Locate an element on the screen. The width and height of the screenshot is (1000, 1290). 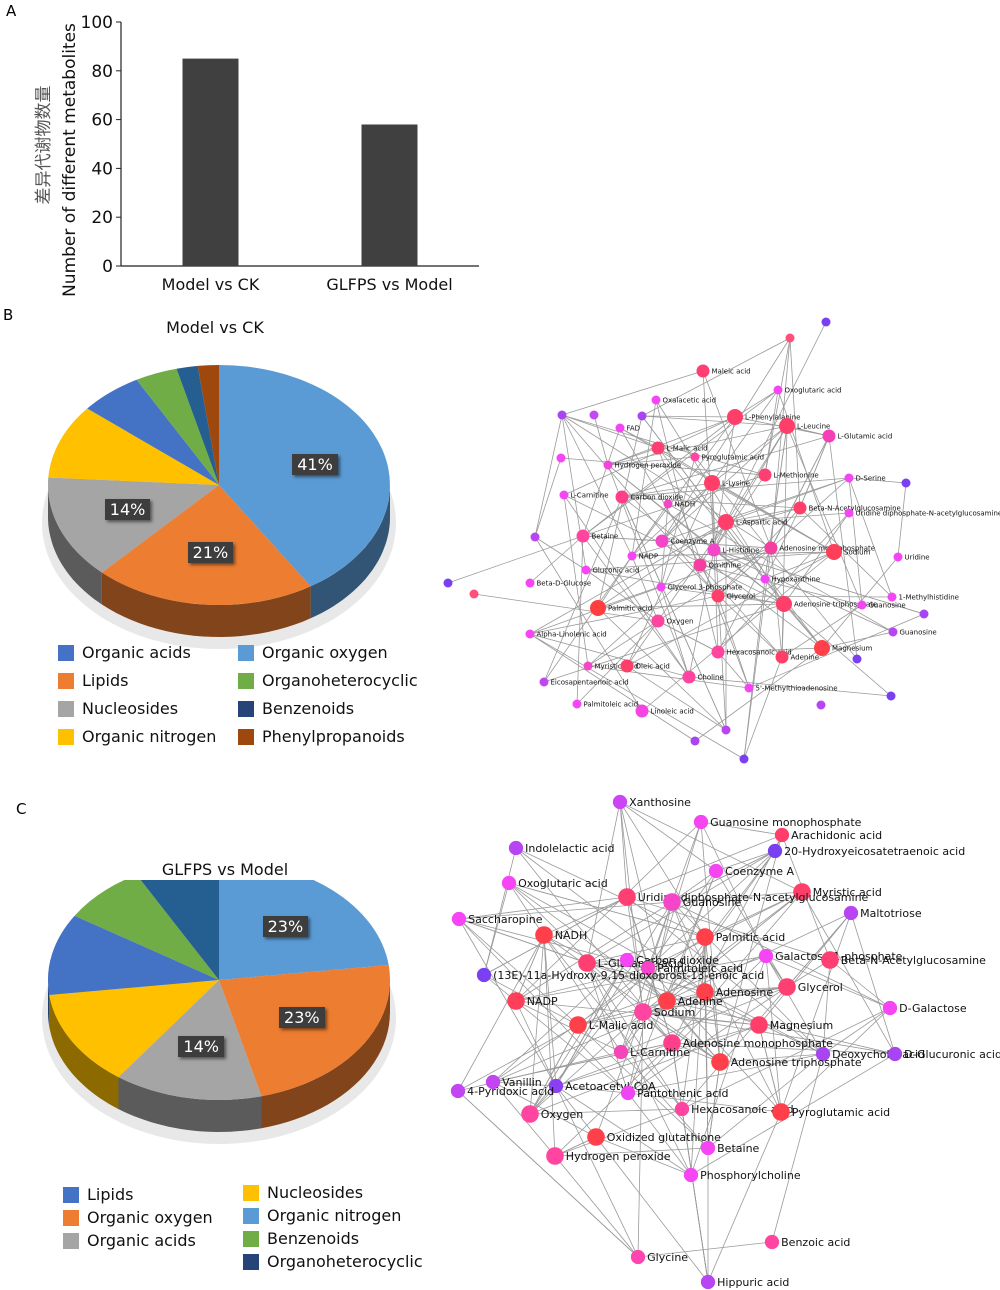
network-node-label: Acetoacetyl-CoA is located at coordinates (610, 1086).